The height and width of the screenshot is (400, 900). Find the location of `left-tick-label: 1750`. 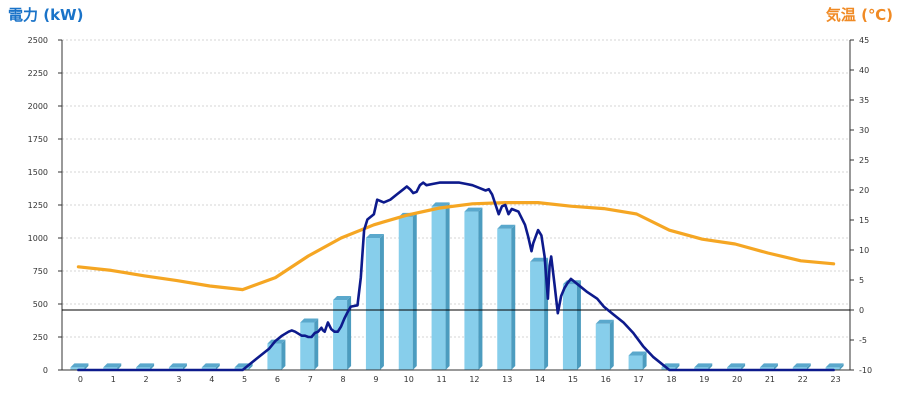

left-tick-label: 1750 is located at coordinates (38, 139).